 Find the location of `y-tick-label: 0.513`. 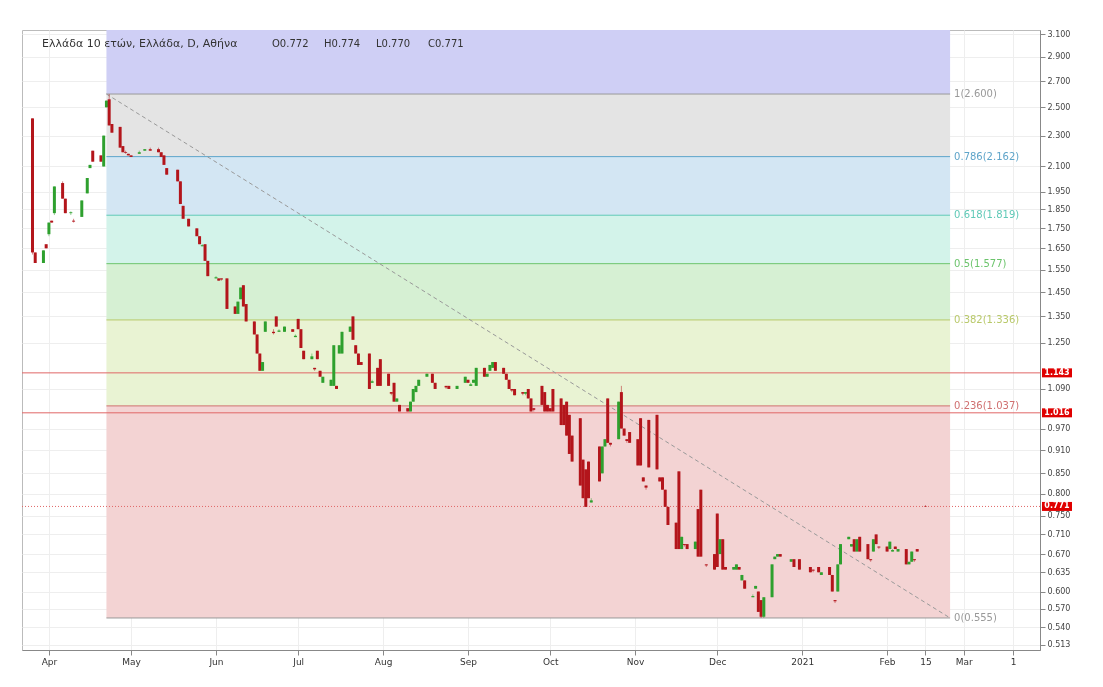

y-tick-label: 0.513 is located at coordinates (1059, 645).